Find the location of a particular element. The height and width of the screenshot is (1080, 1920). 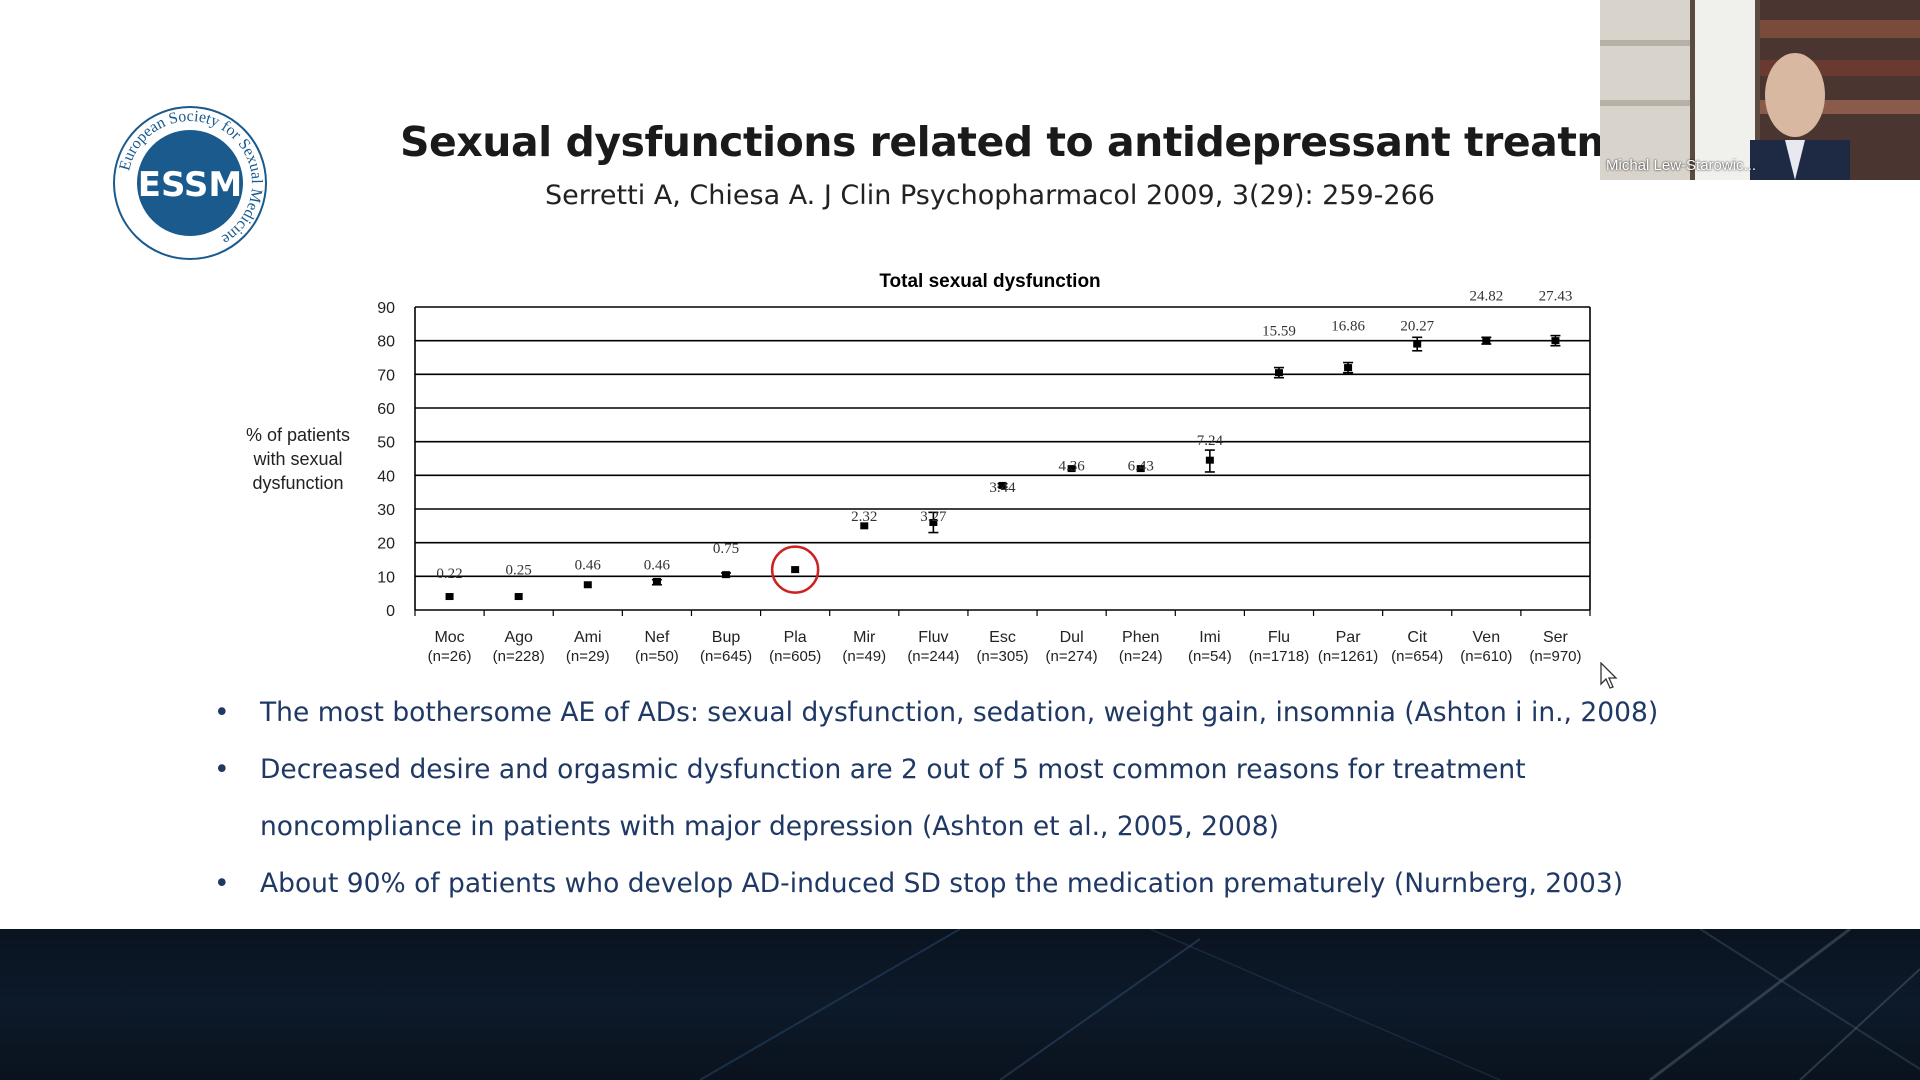

x-tick-sample-size: (n=228) is located at coordinates (519, 656).